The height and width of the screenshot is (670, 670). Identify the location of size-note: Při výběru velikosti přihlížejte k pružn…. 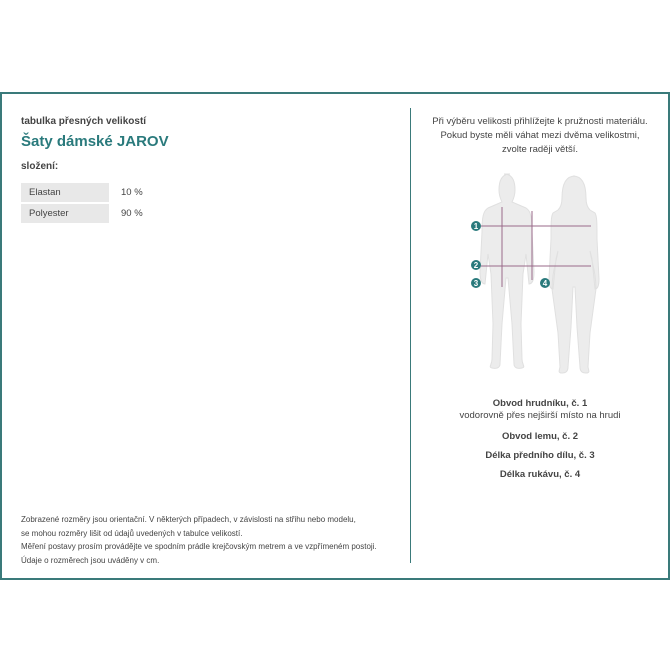
(540, 136).